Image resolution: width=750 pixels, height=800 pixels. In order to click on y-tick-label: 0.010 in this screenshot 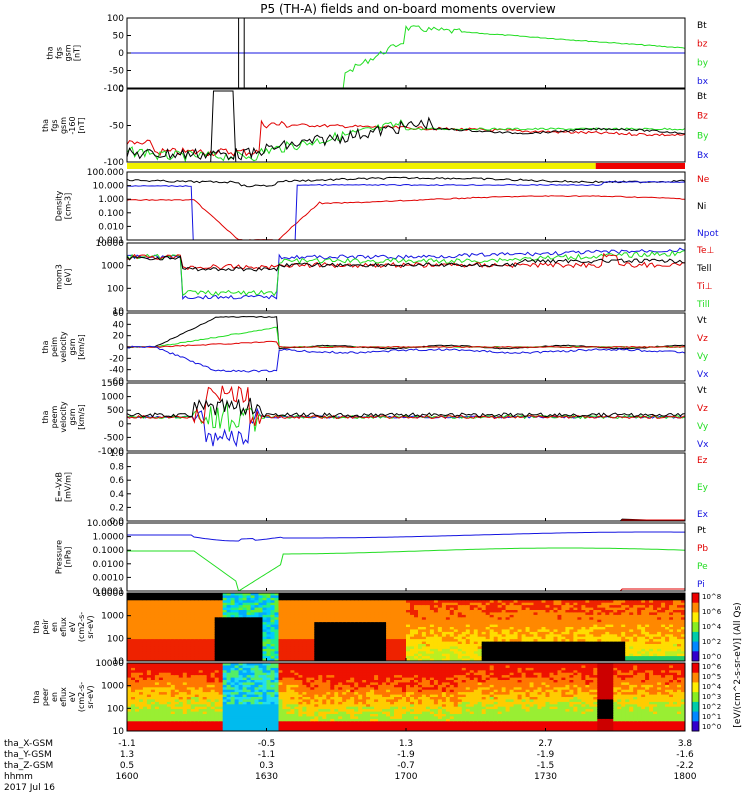, I will do `click(111, 227)`.